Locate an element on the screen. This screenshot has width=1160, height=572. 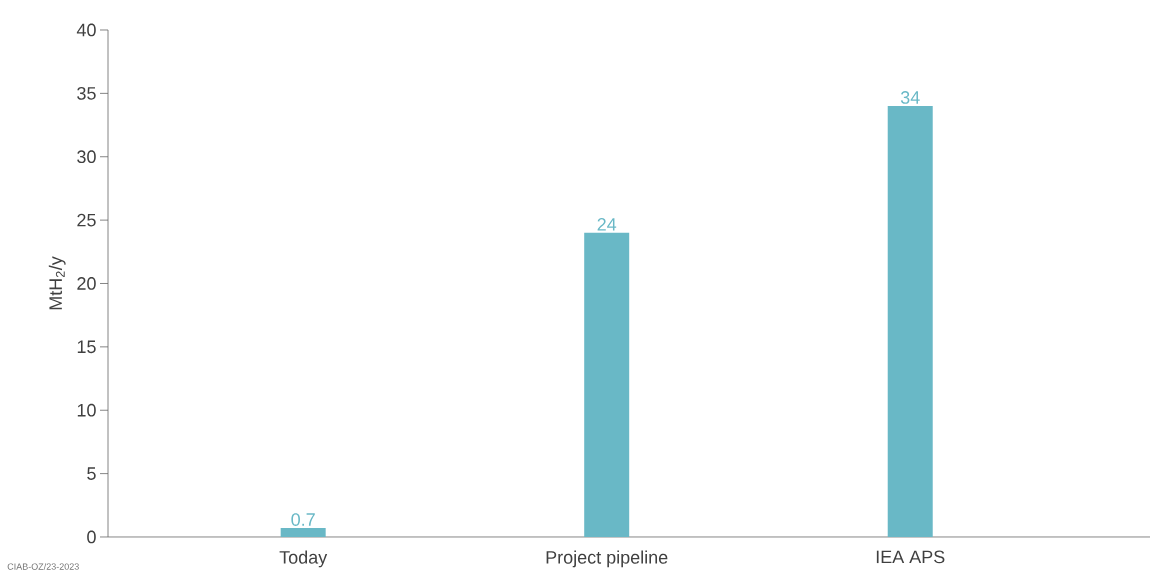
y-tick-label: 0 is located at coordinates (91, 537).